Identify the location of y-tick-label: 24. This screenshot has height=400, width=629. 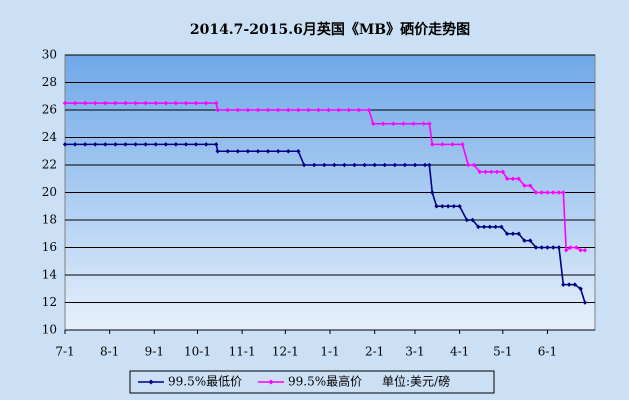
(50, 137).